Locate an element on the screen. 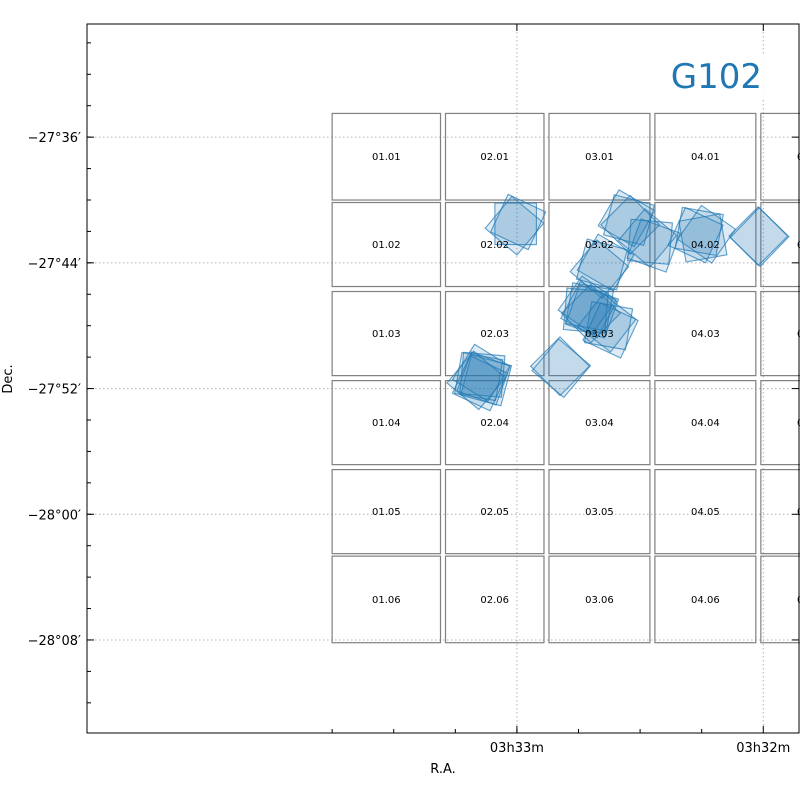  tile-label-02.03: 02.03 is located at coordinates (494, 334).